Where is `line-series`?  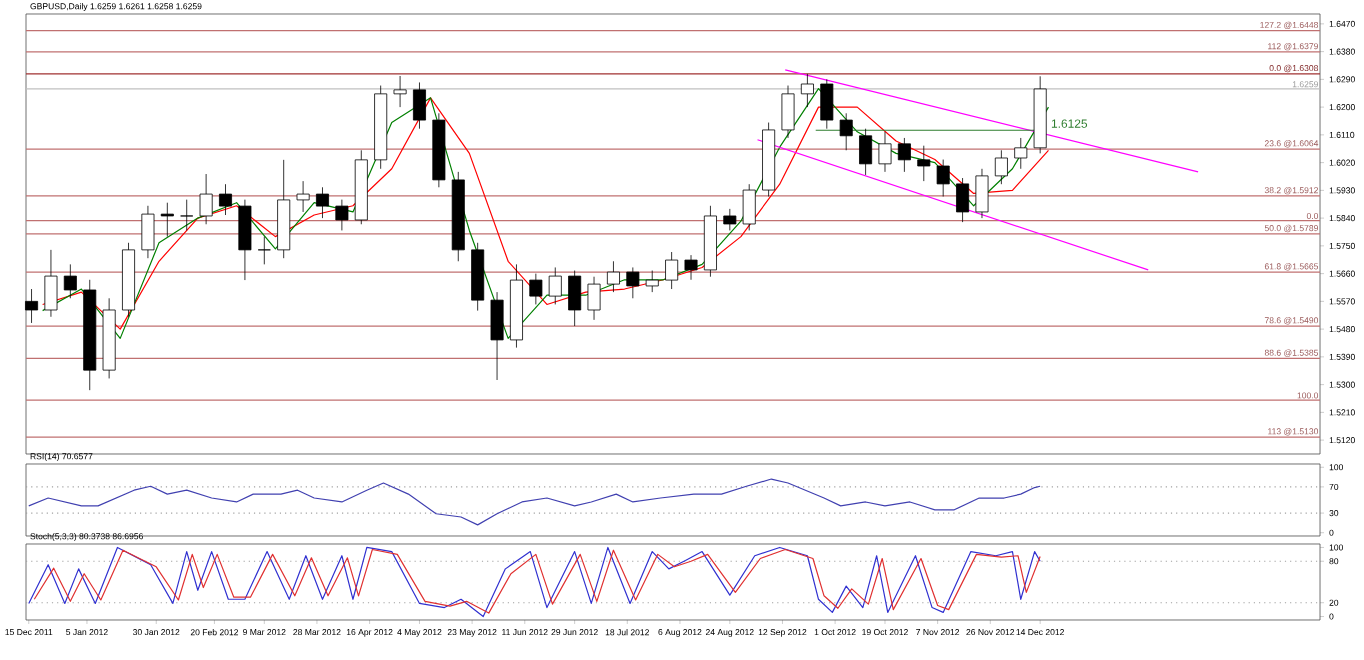 line-series is located at coordinates (534, 502).